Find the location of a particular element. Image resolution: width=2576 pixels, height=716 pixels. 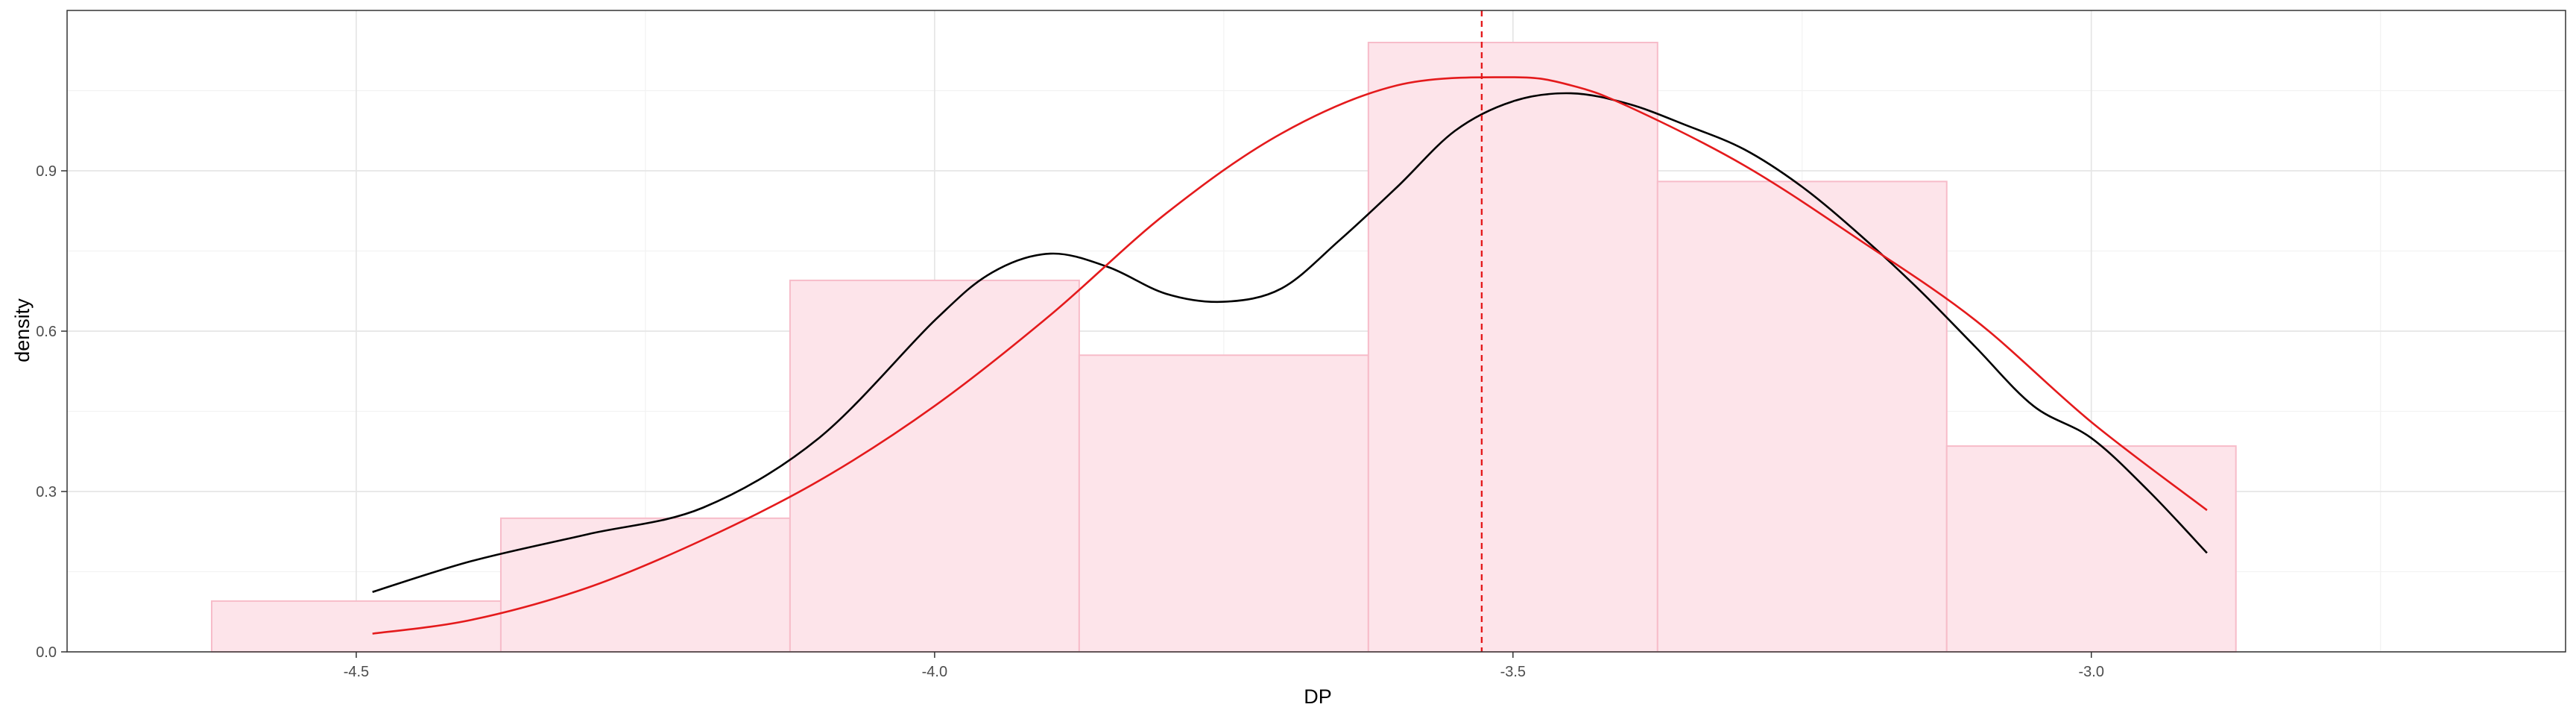

x-axis-title: DP is located at coordinates (1318, 696).